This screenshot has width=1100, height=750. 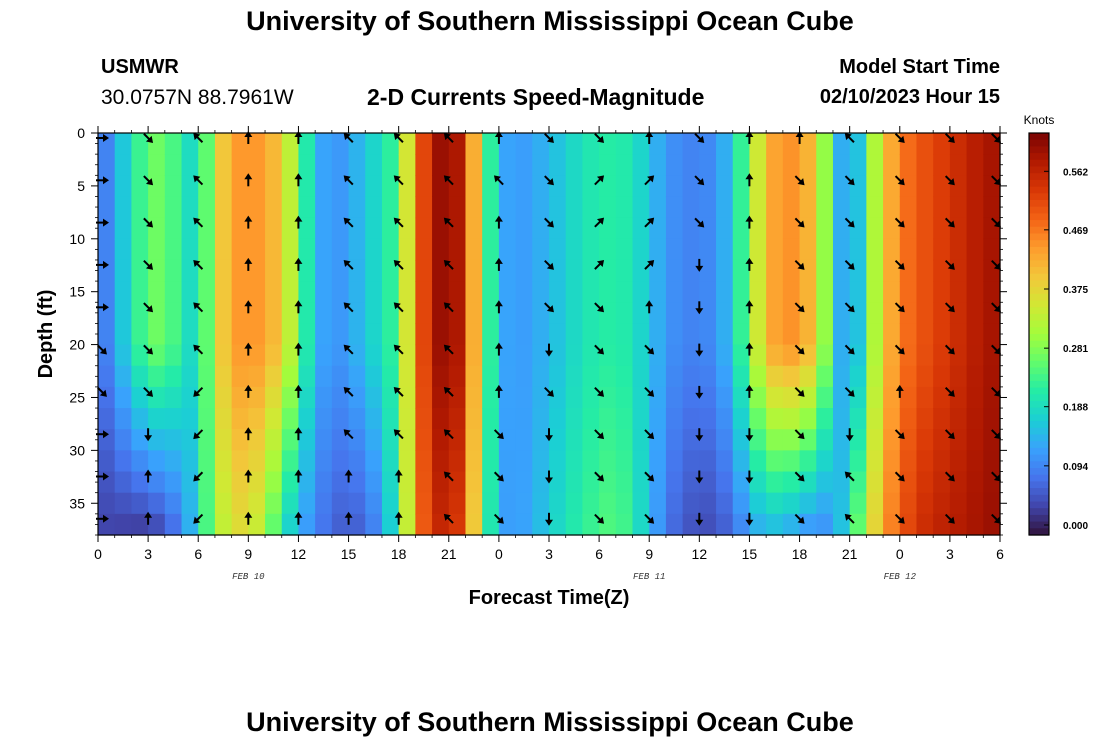 I want to click on x-tick-label: 9, so click(x=649, y=554).